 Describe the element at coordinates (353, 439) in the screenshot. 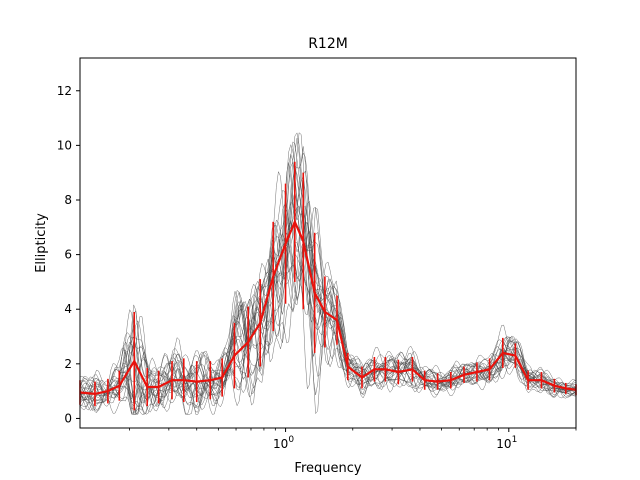

I see `x-axis: 10⁰ 10¹` at that location.